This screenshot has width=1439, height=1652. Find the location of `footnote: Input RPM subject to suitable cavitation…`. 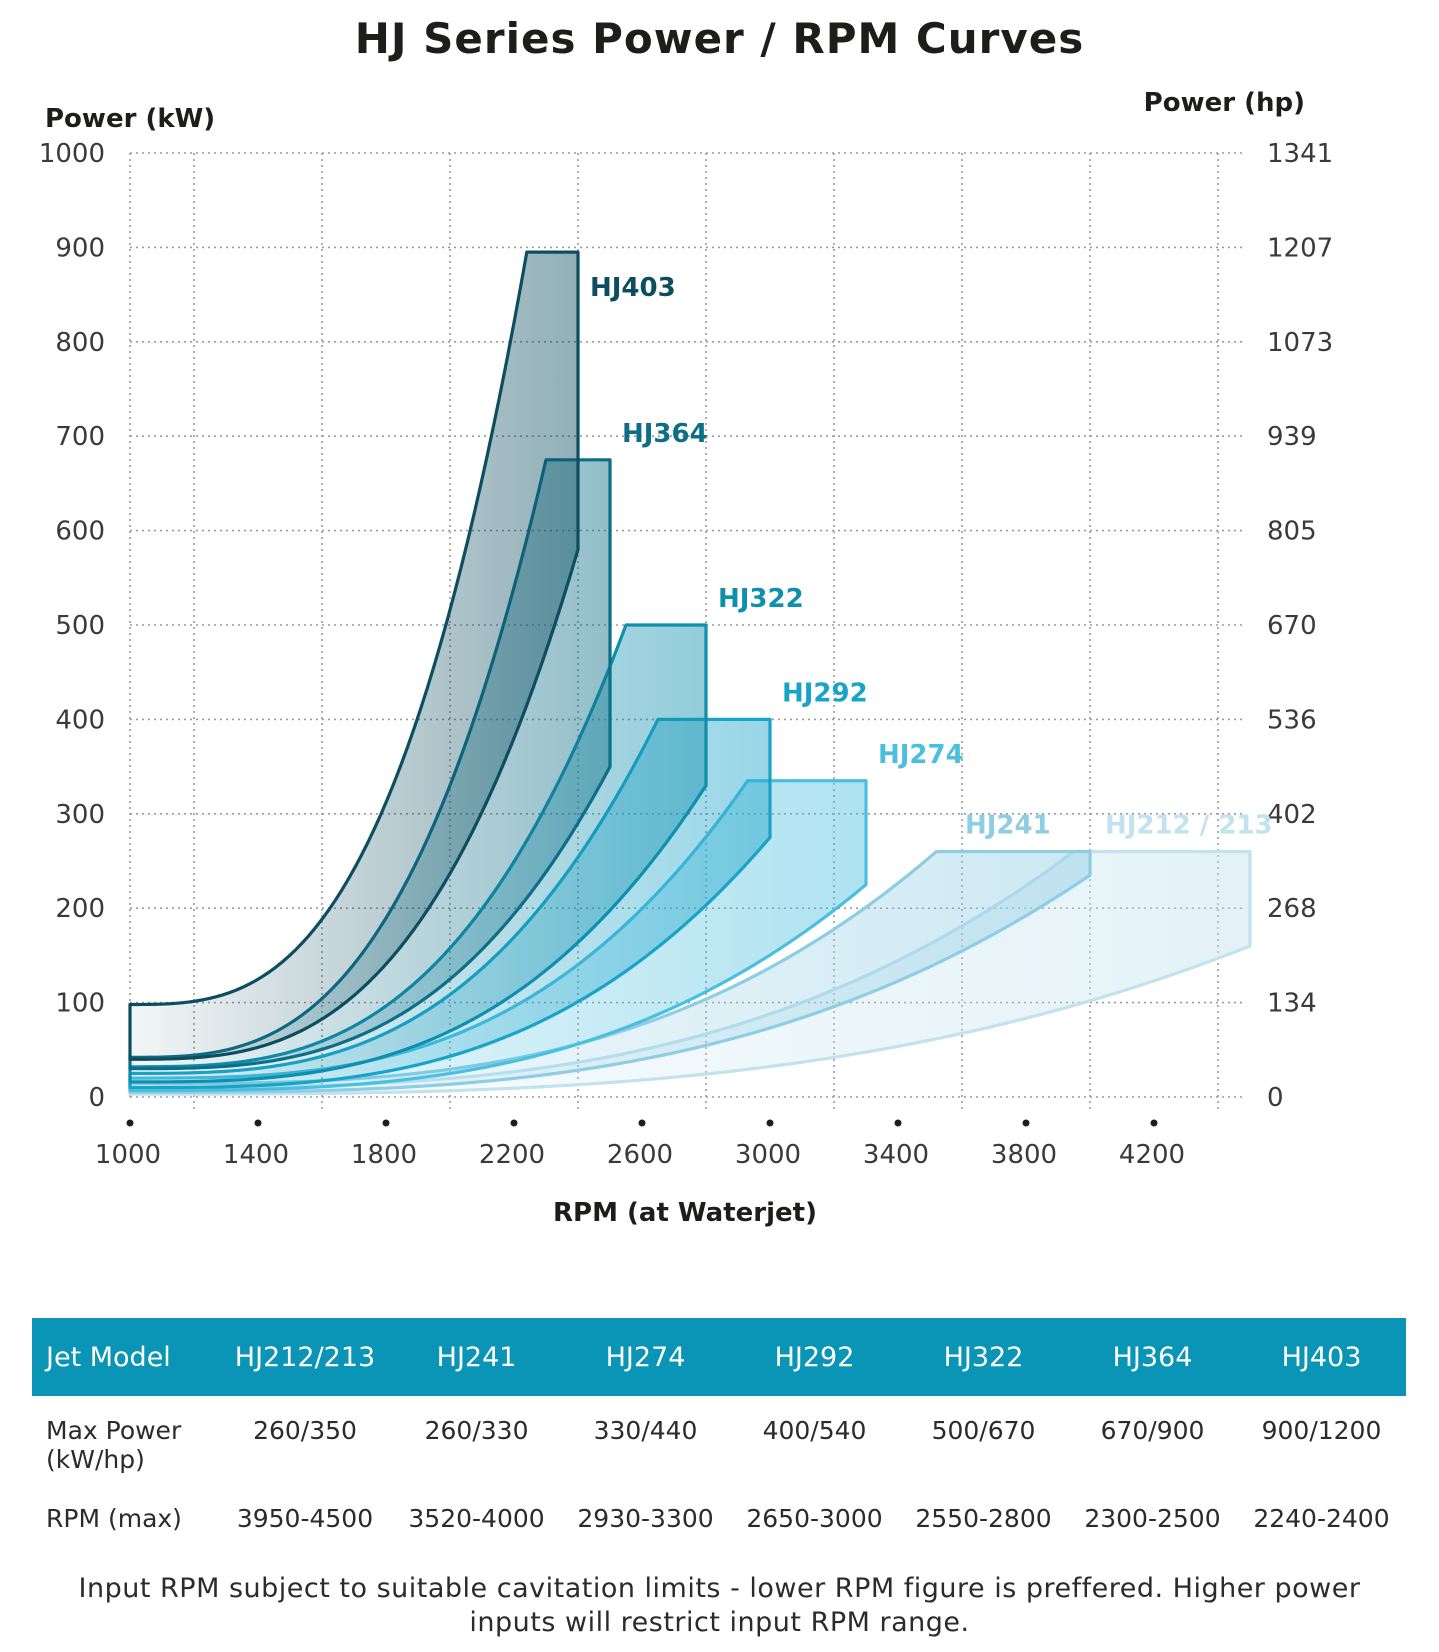

footnote: Input RPM subject to suitable cavitation… is located at coordinates (719, 1605).